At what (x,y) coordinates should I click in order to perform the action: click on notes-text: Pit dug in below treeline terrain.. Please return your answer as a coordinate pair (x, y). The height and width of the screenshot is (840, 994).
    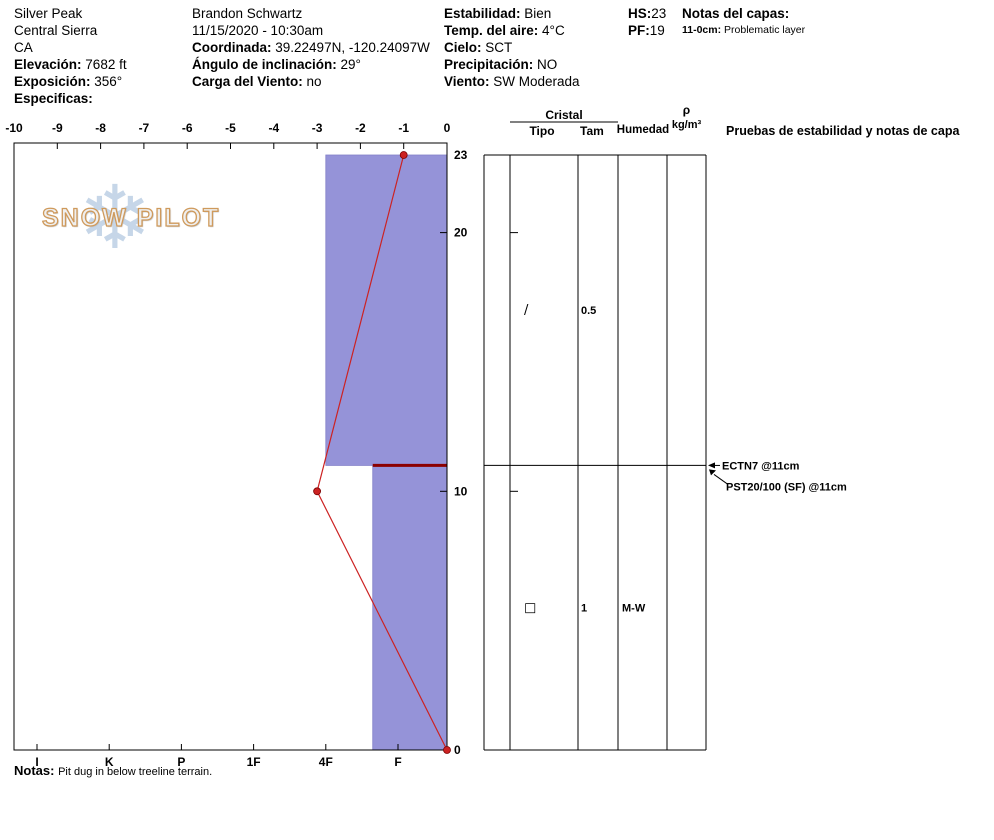
    Looking at the image, I should click on (135, 772).